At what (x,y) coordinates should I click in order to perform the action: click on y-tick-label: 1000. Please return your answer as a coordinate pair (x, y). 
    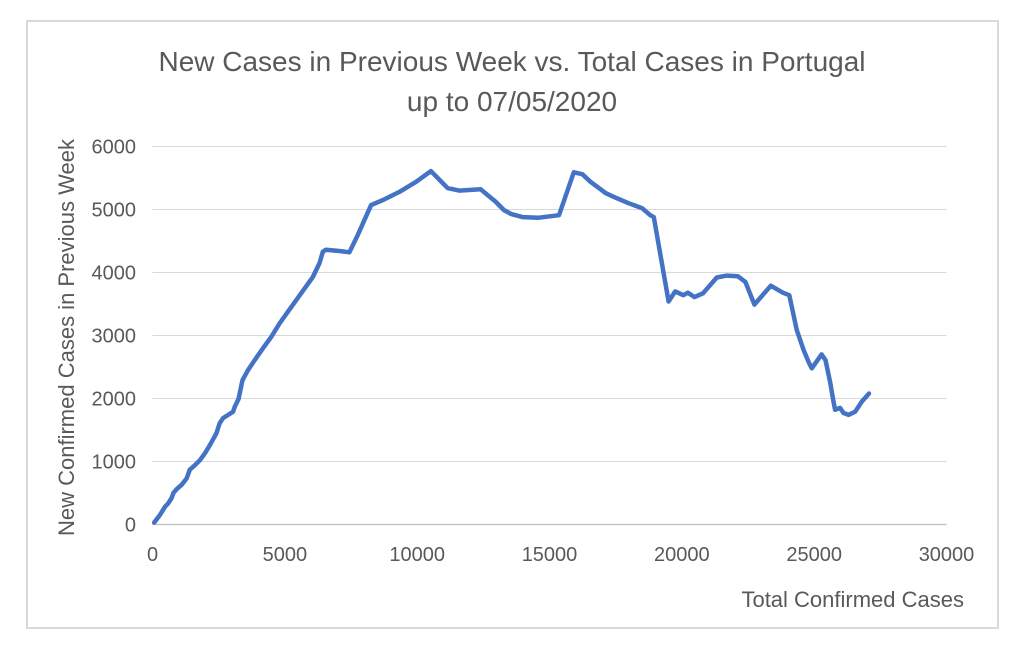
    Looking at the image, I should click on (114, 463).